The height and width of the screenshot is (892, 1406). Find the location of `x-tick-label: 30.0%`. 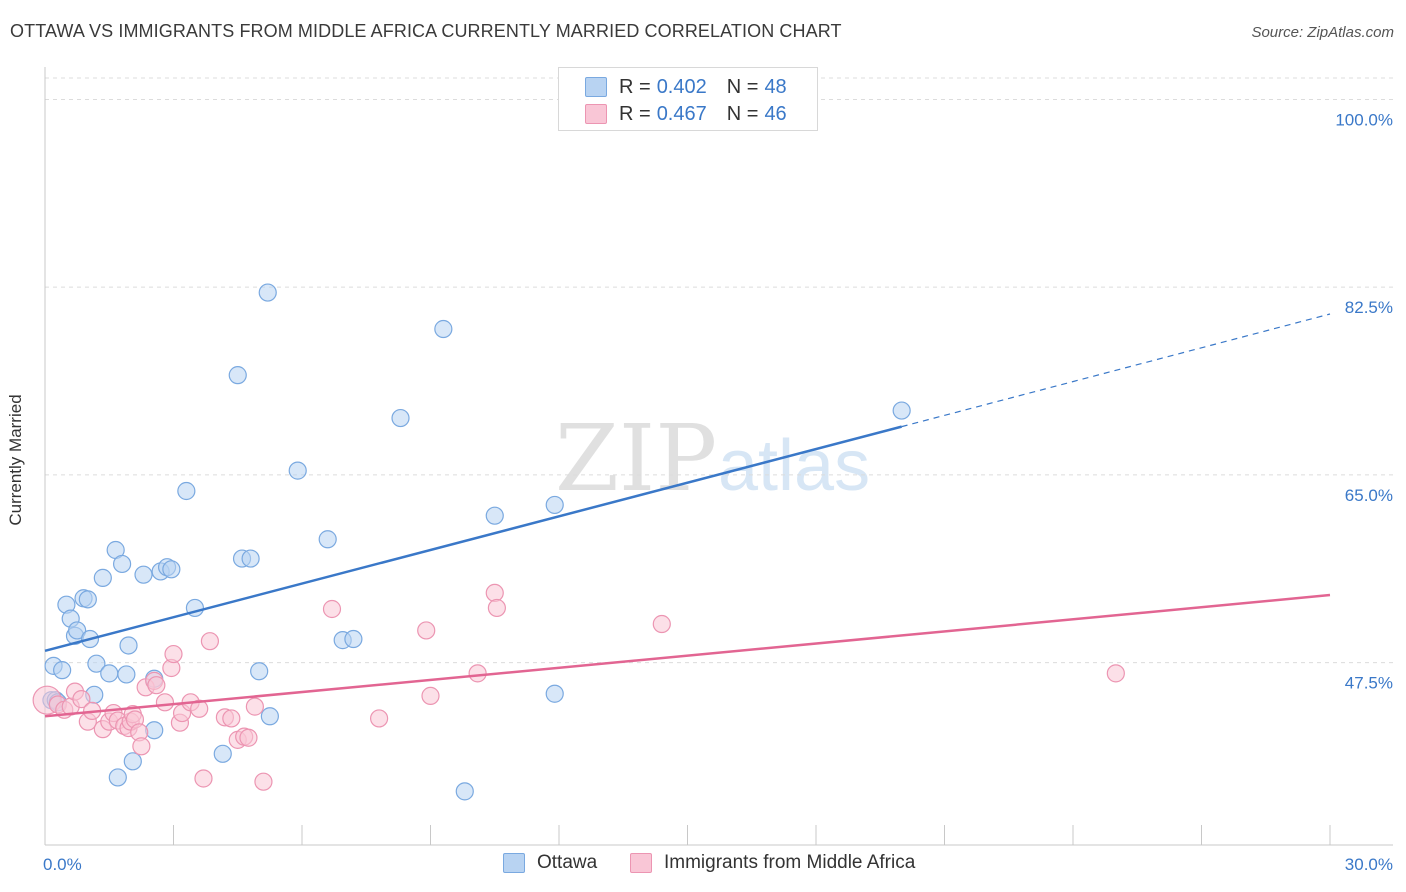

x-tick-label: 30.0% is located at coordinates (1369, 864).